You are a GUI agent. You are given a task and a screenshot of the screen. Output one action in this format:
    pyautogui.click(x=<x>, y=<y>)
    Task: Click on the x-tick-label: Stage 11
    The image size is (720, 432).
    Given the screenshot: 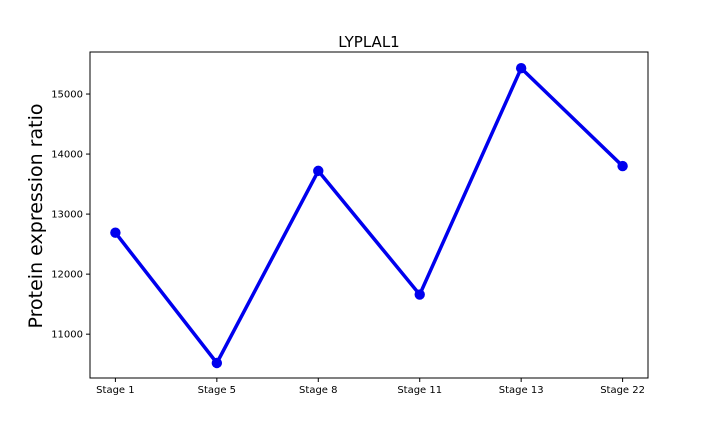 What is the action you would take?
    pyautogui.click(x=419, y=390)
    